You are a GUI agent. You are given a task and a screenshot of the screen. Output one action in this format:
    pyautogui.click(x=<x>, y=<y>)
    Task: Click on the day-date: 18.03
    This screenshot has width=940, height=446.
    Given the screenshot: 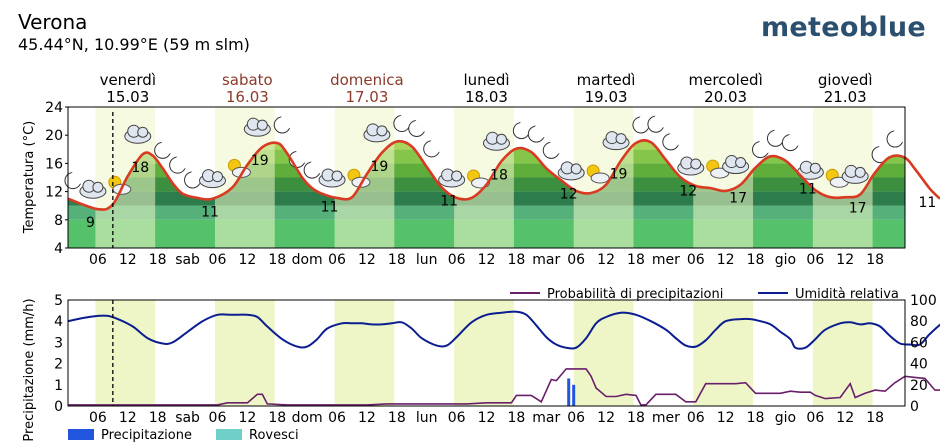 What is the action you would take?
    pyautogui.click(x=486, y=97)
    